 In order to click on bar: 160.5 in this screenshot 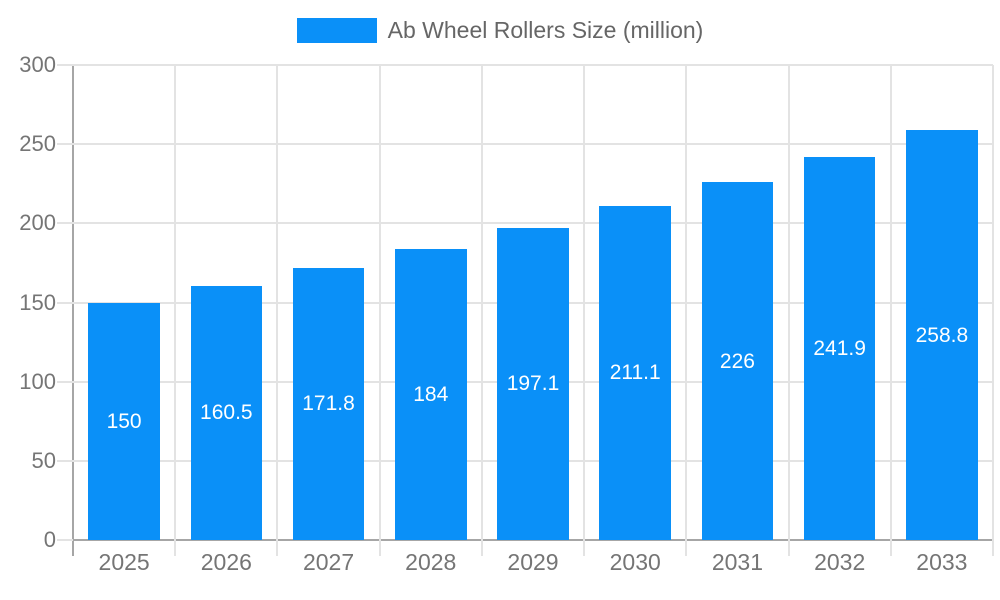, I will do `click(226, 412)`.